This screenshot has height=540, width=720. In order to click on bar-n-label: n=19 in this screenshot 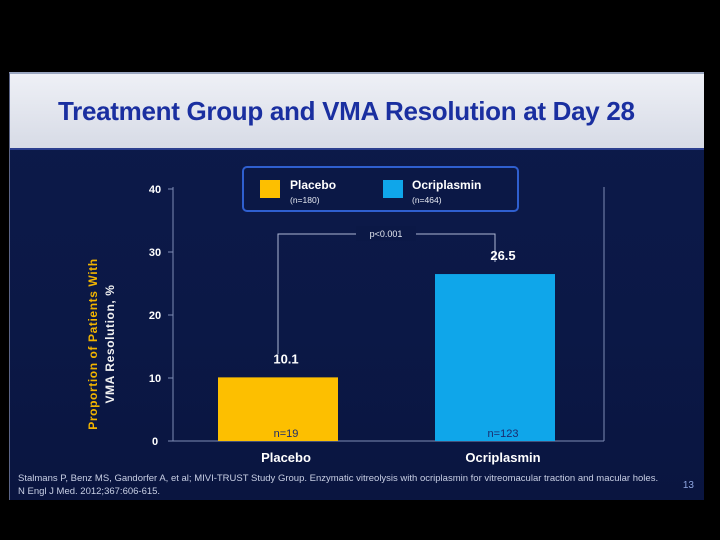, I will do `click(286, 434)`.